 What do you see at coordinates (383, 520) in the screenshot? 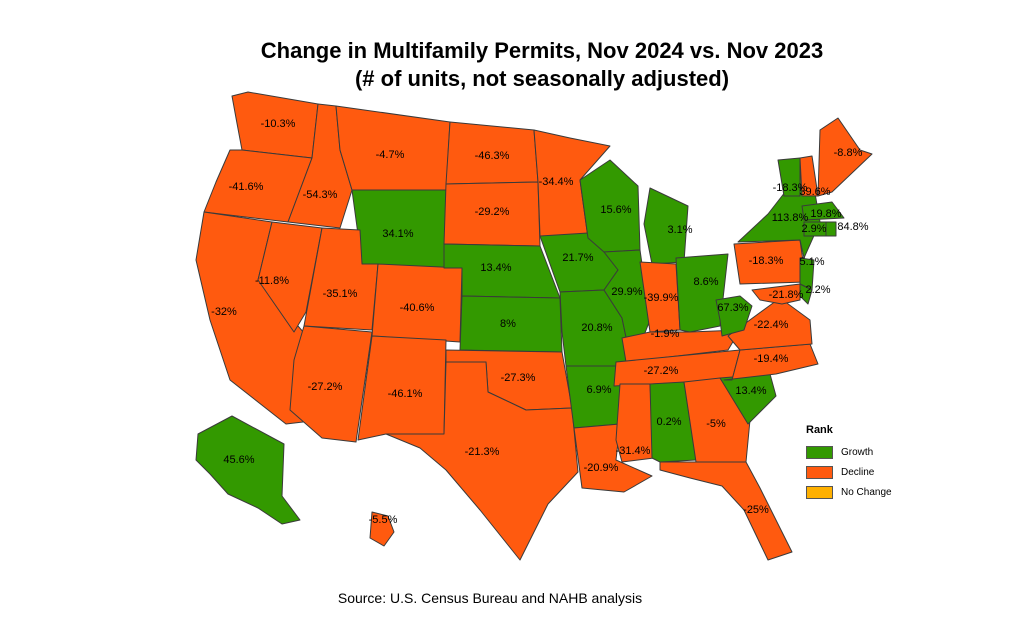
I see `state-label-hi: -5.5%` at bounding box center [383, 520].